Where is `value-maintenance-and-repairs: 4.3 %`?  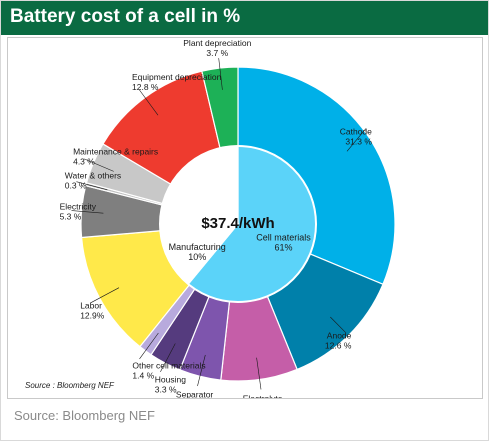 value-maintenance-and-repairs: 4.3 % is located at coordinates (84, 161).